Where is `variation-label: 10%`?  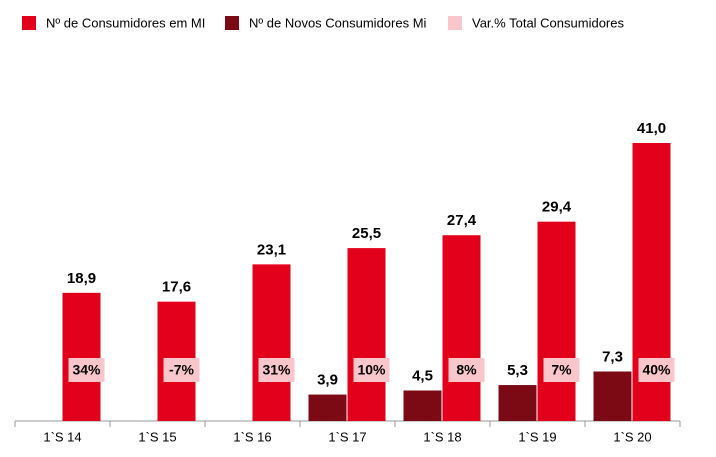
variation-label: 10% is located at coordinates (371, 370).